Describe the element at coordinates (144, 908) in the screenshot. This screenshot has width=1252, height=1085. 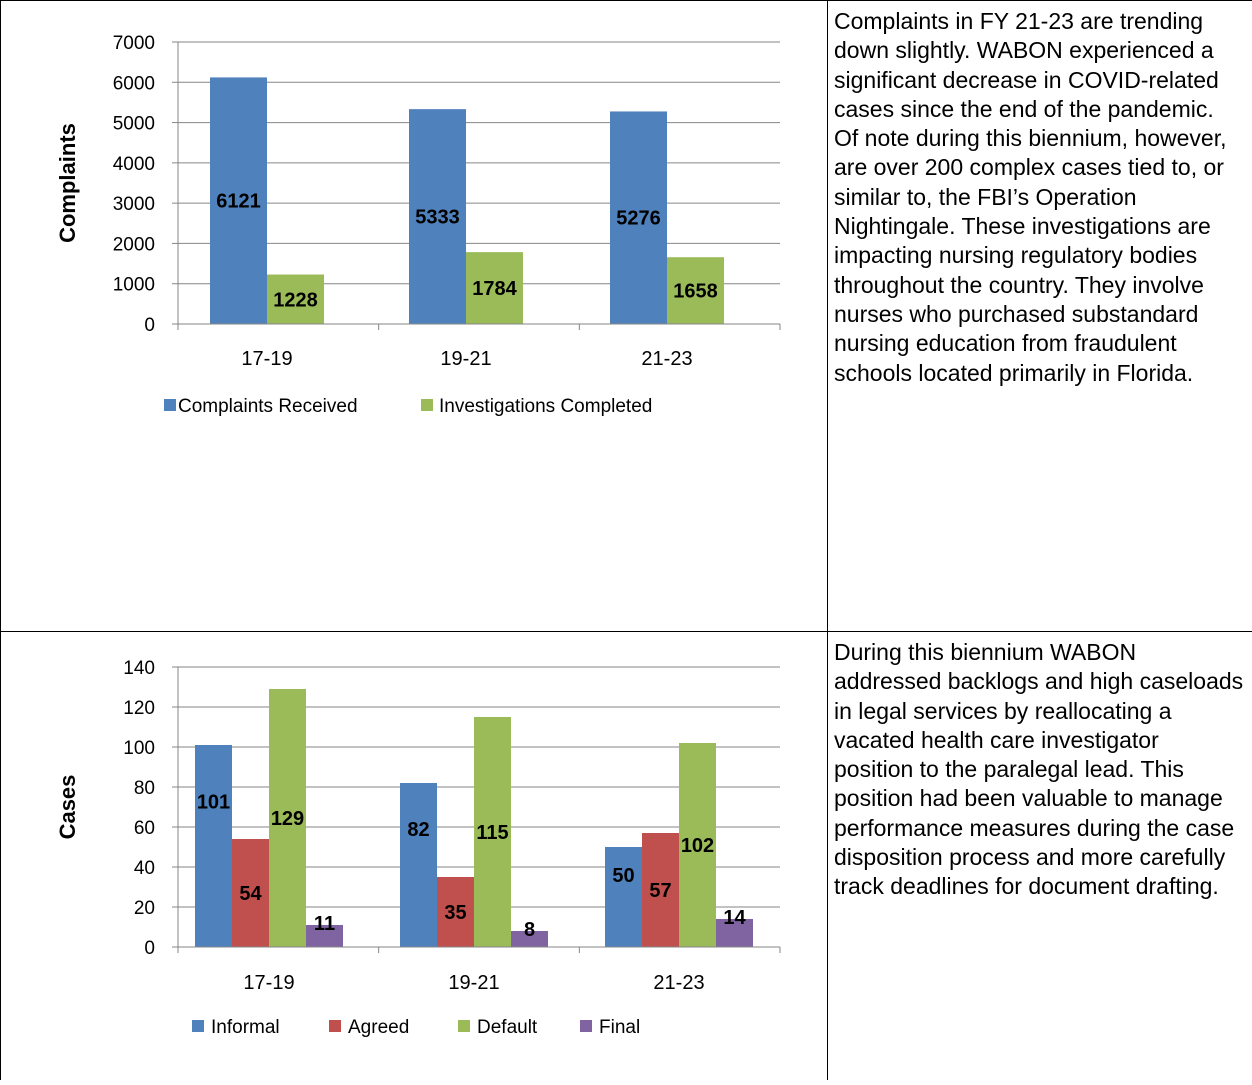
I see `y-tick-label: 20` at that location.